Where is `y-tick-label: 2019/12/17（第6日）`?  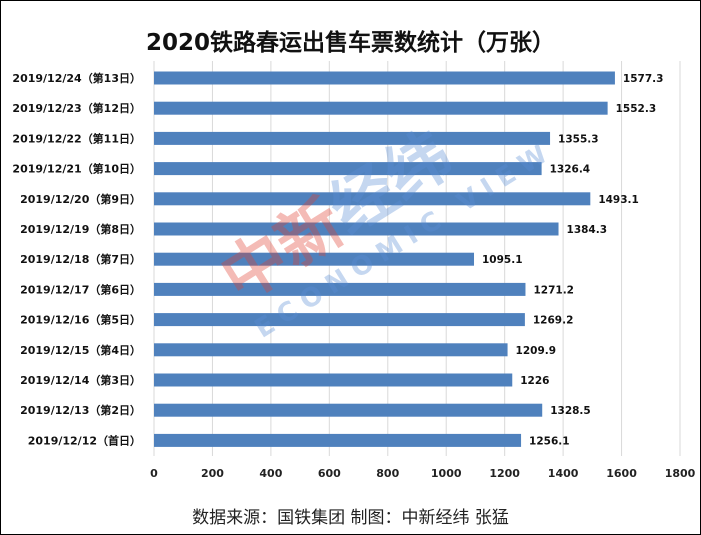 y-tick-label: 2019/12/17（第6日） is located at coordinates (80, 289).